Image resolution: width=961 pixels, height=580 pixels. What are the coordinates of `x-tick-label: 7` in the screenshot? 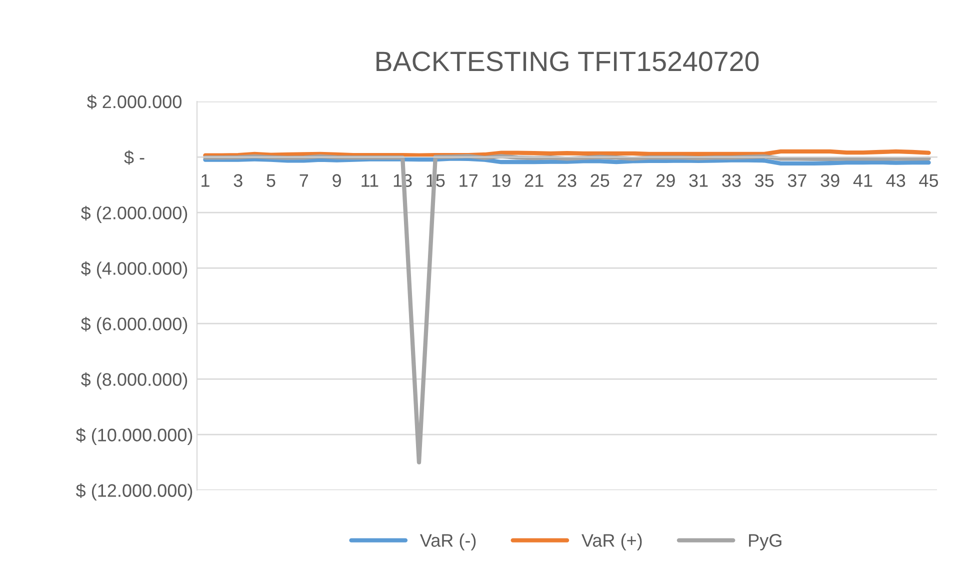 It's located at (304, 180).